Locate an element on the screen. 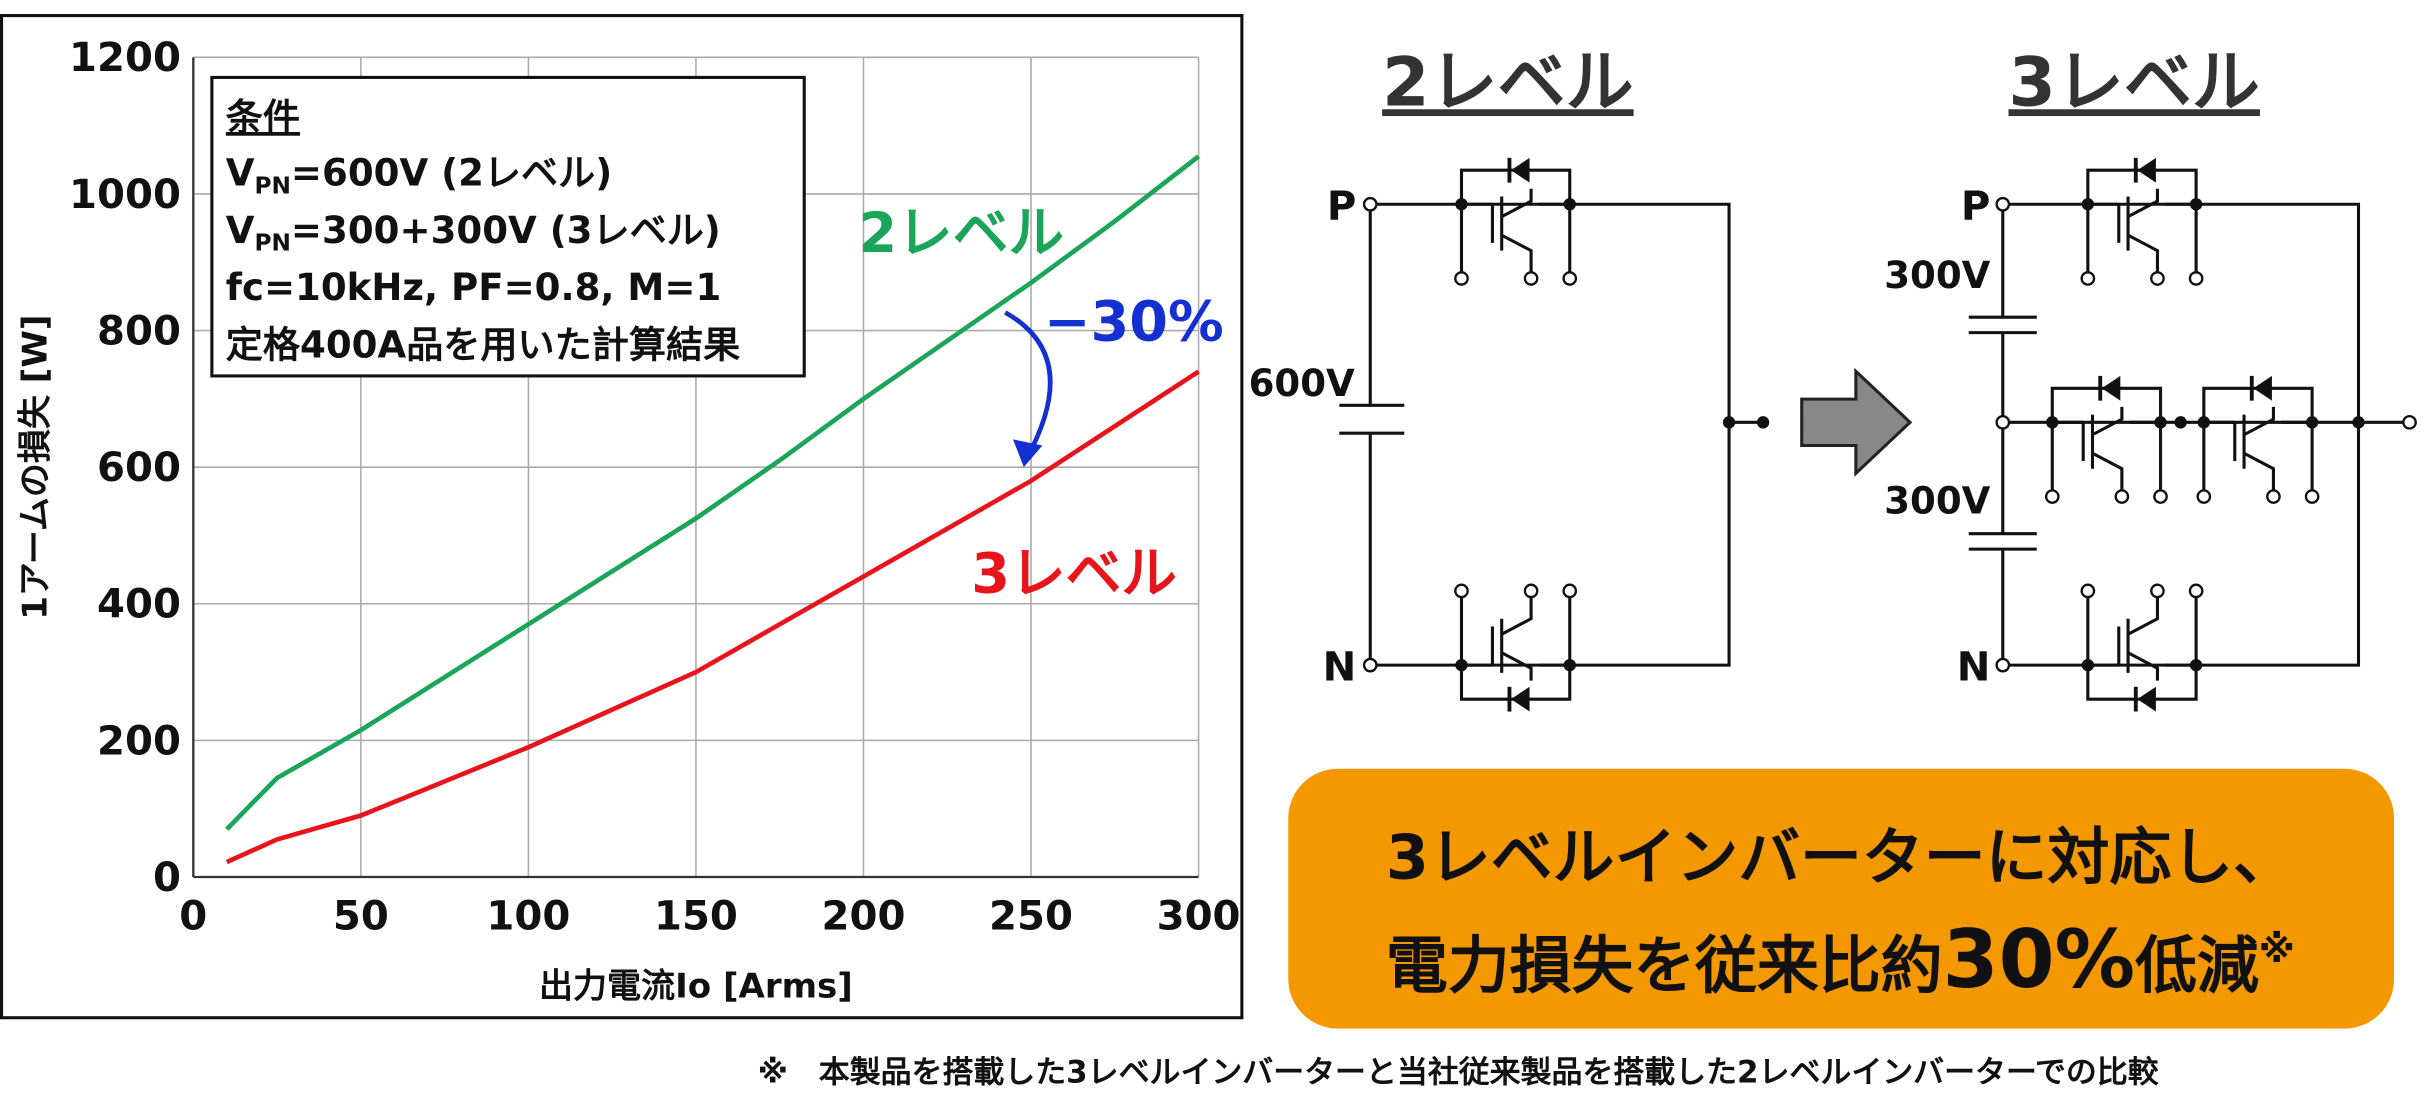 This screenshot has width=2425, height=1106. diagram-title: 3レベル is located at coordinates (2134, 82).